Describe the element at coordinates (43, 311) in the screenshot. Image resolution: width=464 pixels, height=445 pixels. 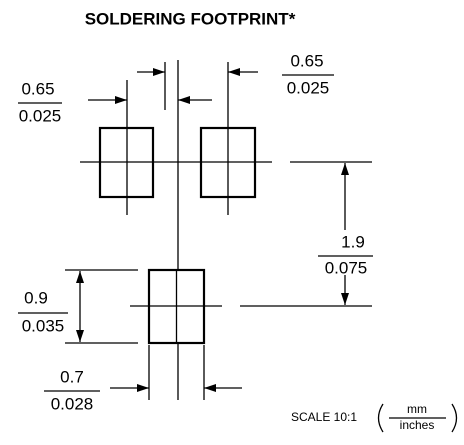
I see `dim-pad-length: 0.9 0.035` at that location.